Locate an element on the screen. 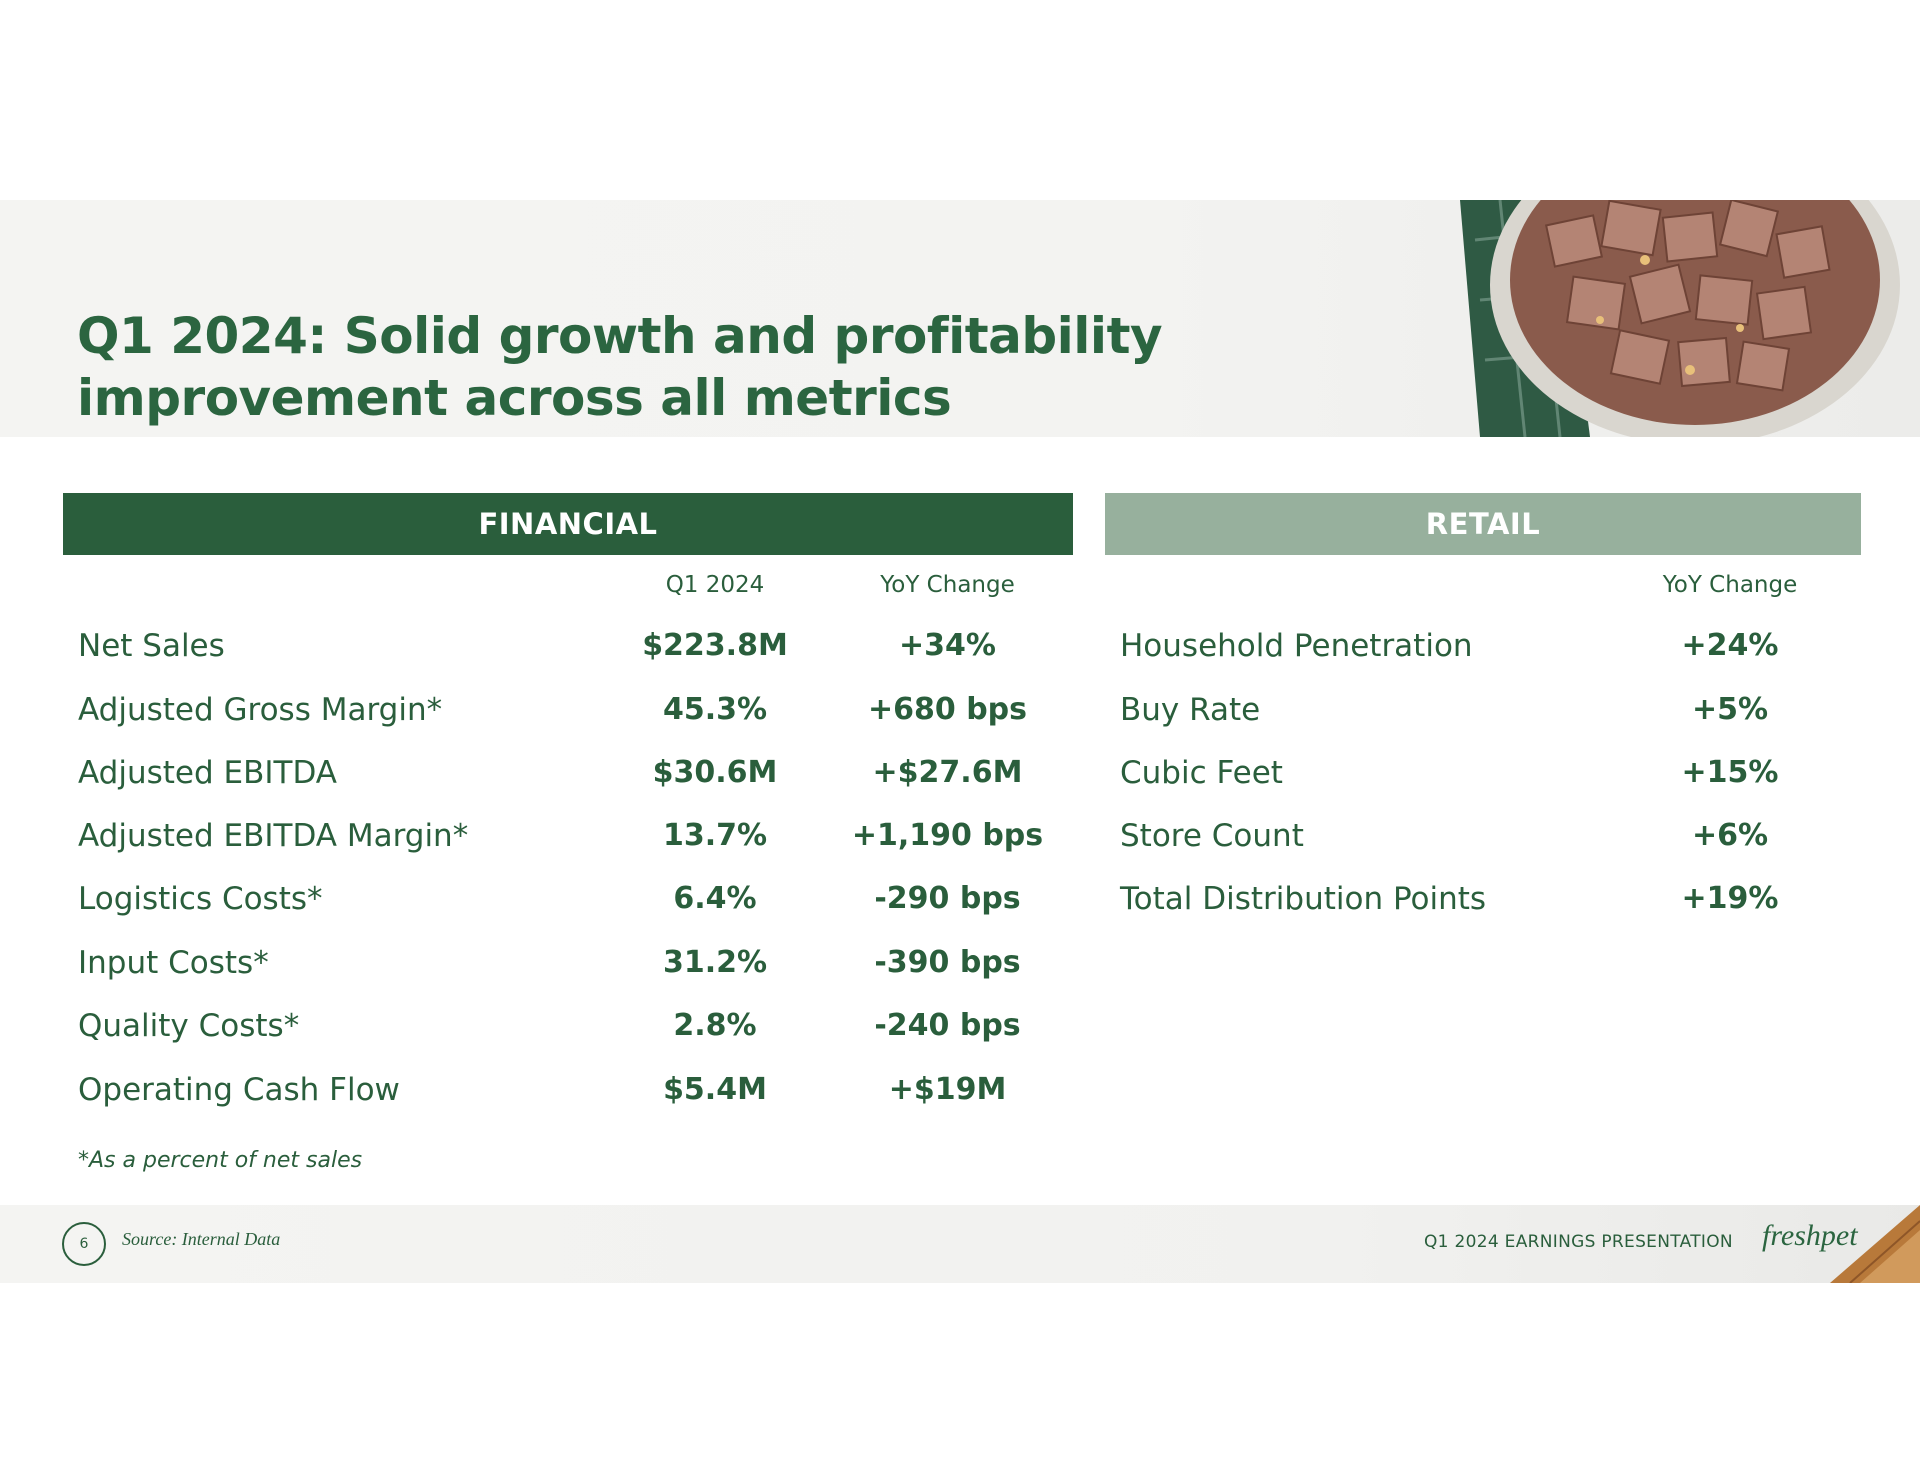 Image resolution: width=1920 pixels, height=1484 pixels. financial-row-label: Adjusted EBITDA Margin* is located at coordinates (273, 836).